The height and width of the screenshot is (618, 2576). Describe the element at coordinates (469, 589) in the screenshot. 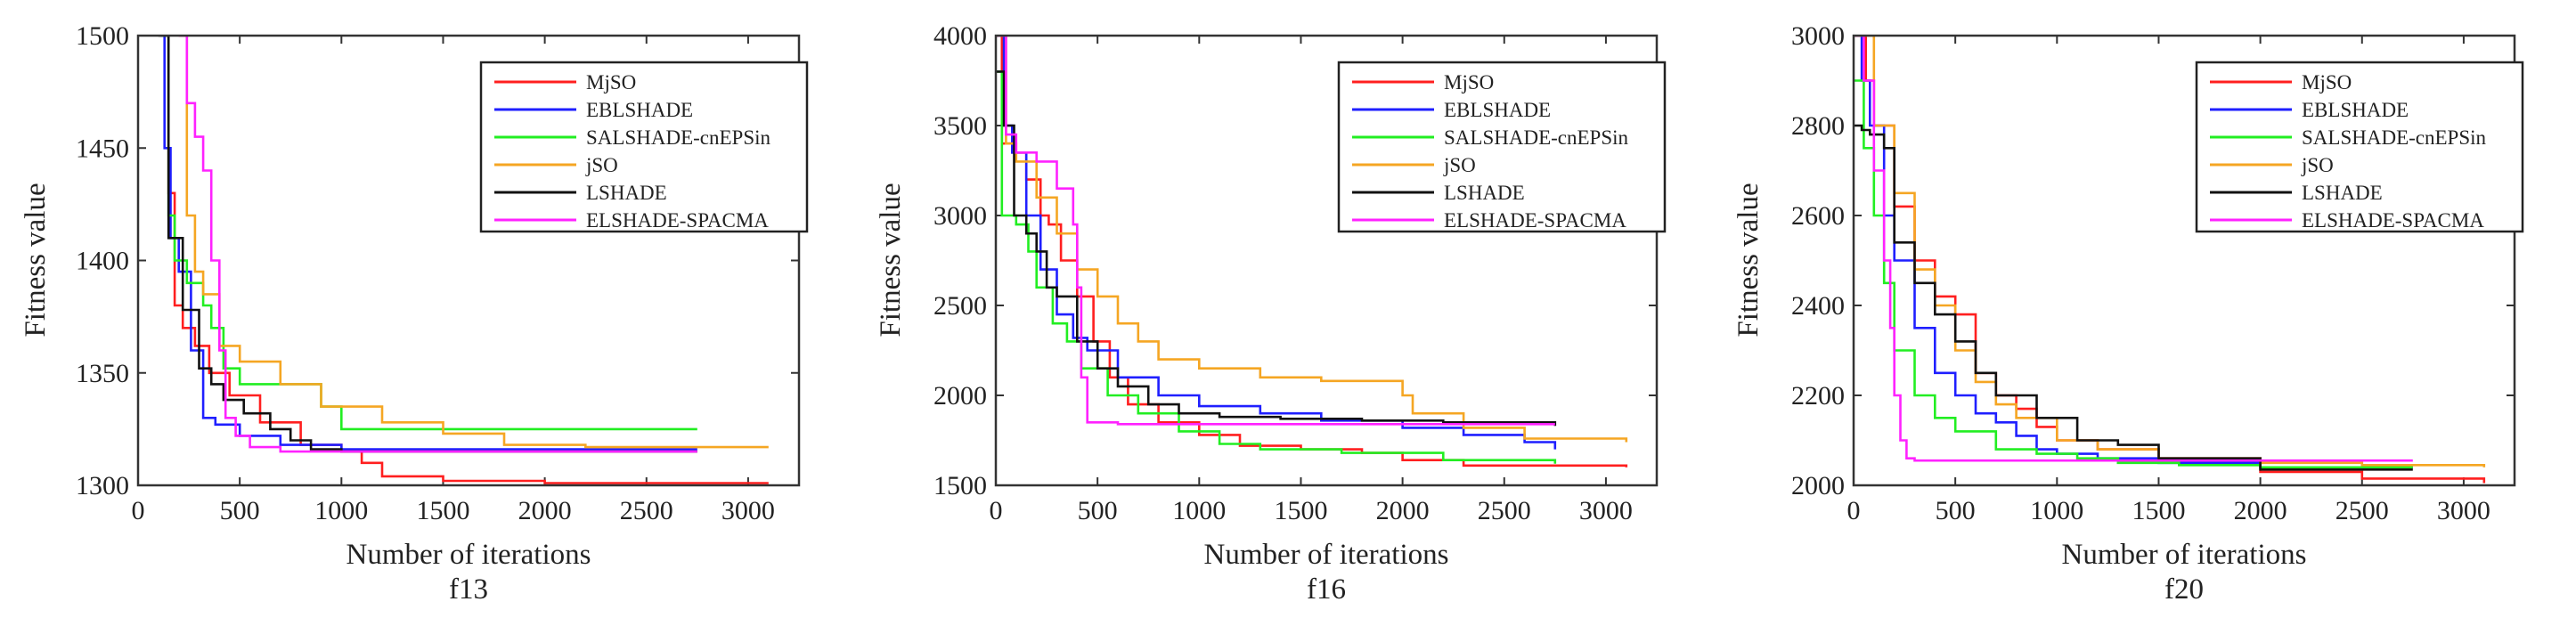

I see `chart-subtitle: f13` at that location.